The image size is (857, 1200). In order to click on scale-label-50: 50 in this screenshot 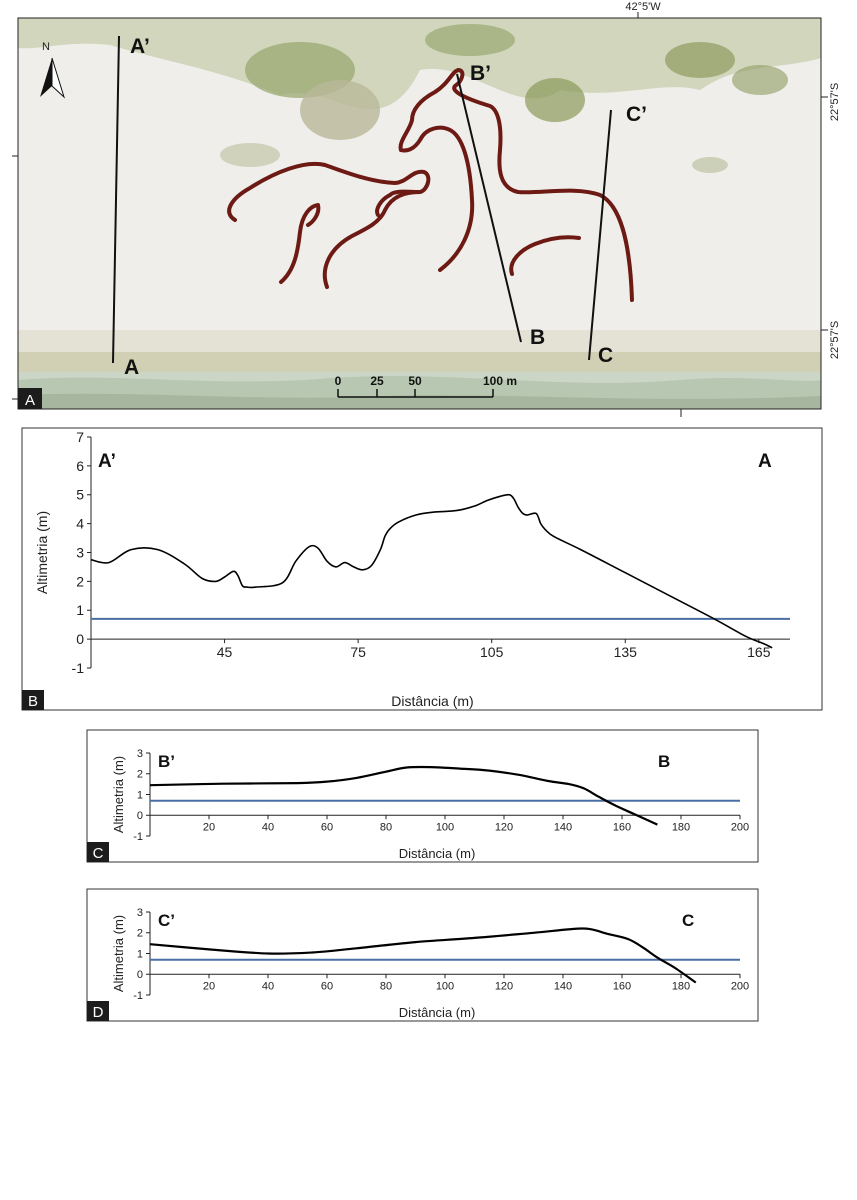, I will do `click(415, 381)`.